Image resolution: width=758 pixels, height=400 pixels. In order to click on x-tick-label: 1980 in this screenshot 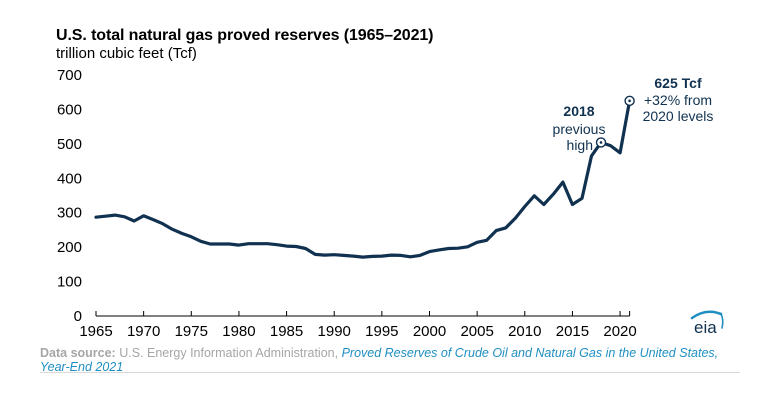, I will do `click(238, 331)`.